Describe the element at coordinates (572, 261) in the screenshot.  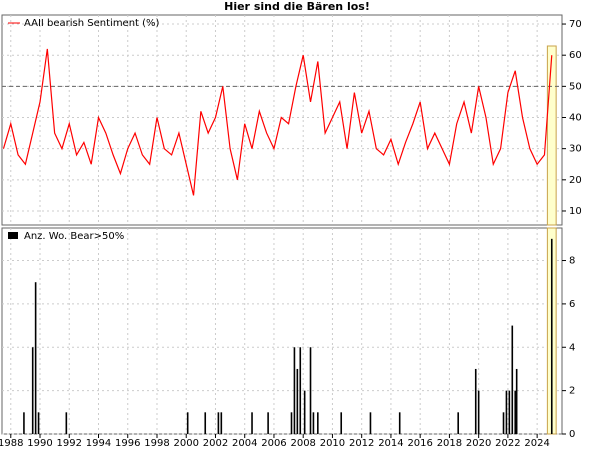
I see `y-tick-label: 8` at that location.